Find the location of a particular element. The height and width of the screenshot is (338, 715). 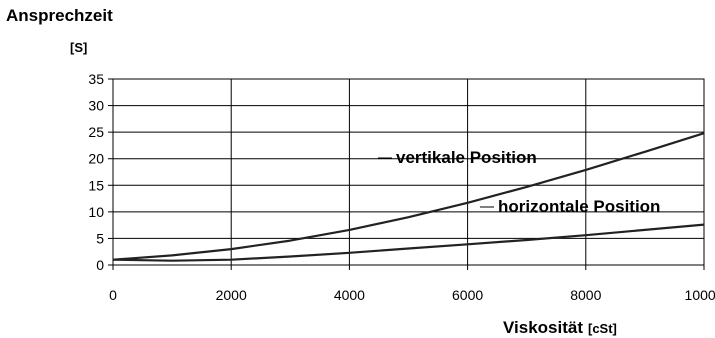

x-tick-label: 6000 is located at coordinates (467, 295).